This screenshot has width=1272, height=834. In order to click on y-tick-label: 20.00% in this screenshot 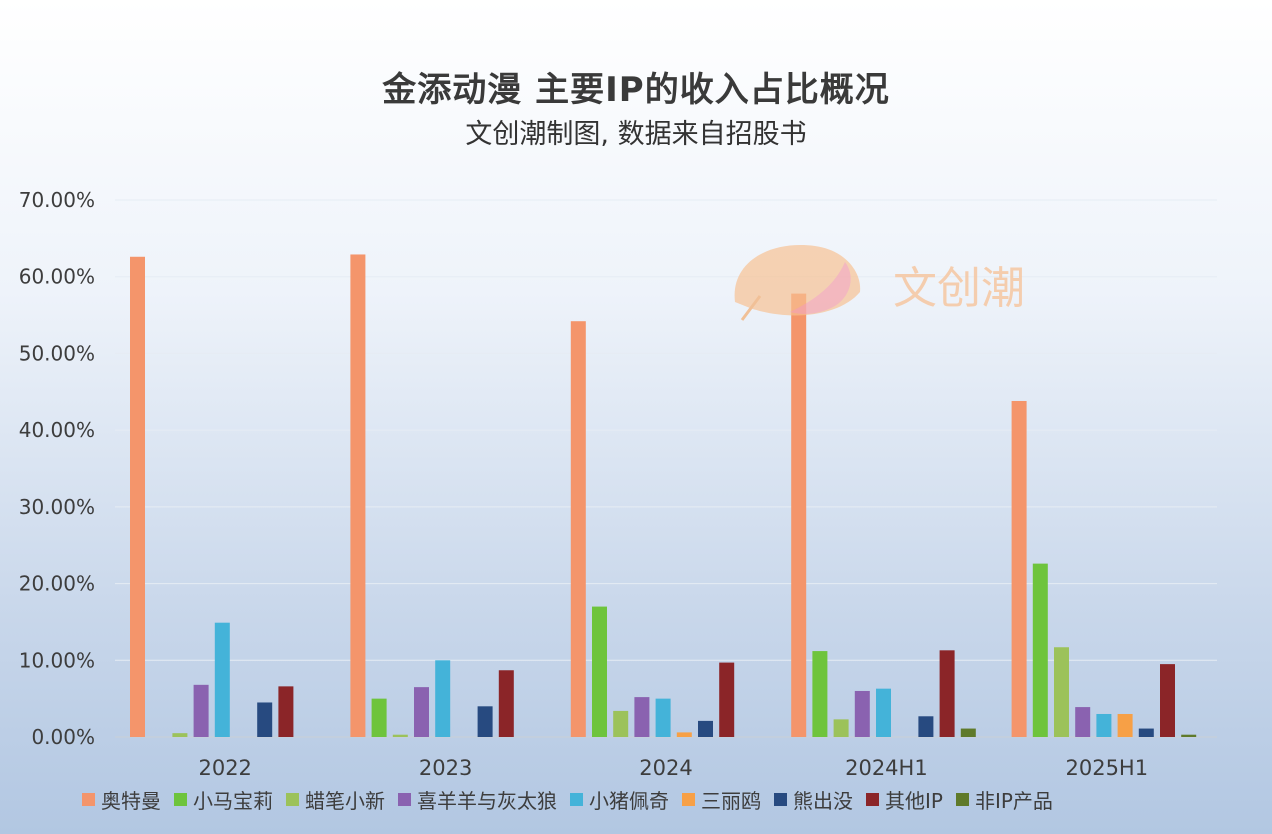, I will do `click(57, 584)`.